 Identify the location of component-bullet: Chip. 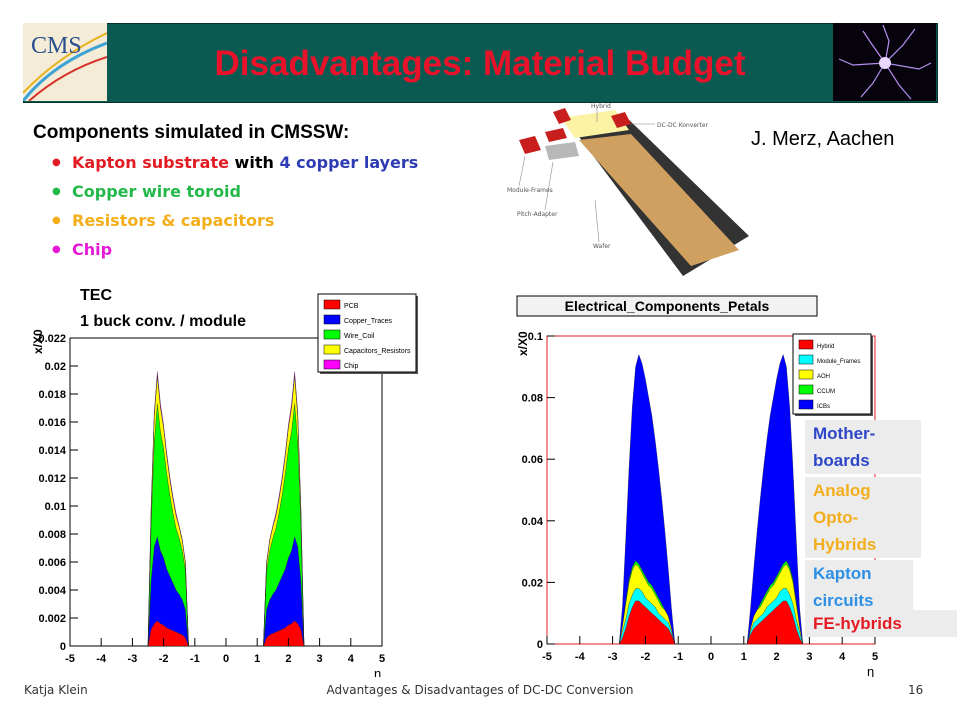
(235, 251).